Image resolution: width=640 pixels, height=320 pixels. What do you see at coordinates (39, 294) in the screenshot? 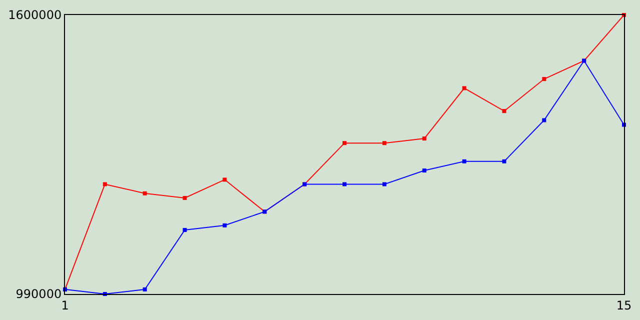
I see `y-tick-label: 990000` at bounding box center [39, 294].